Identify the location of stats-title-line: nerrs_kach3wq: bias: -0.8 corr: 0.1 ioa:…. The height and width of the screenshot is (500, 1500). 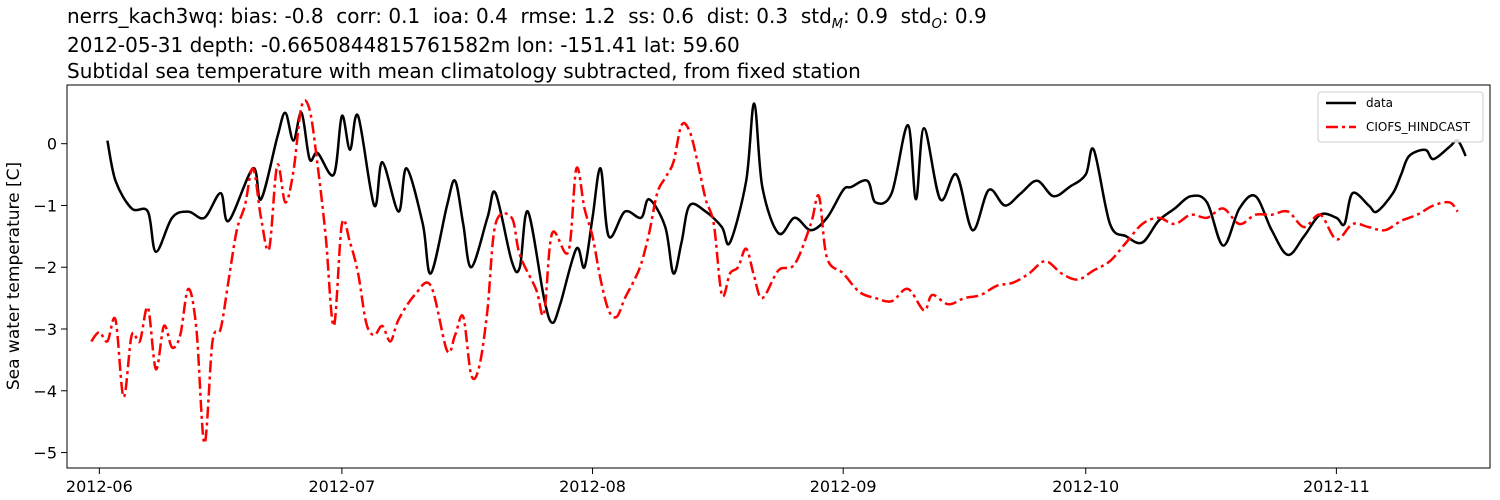
(527, 18).